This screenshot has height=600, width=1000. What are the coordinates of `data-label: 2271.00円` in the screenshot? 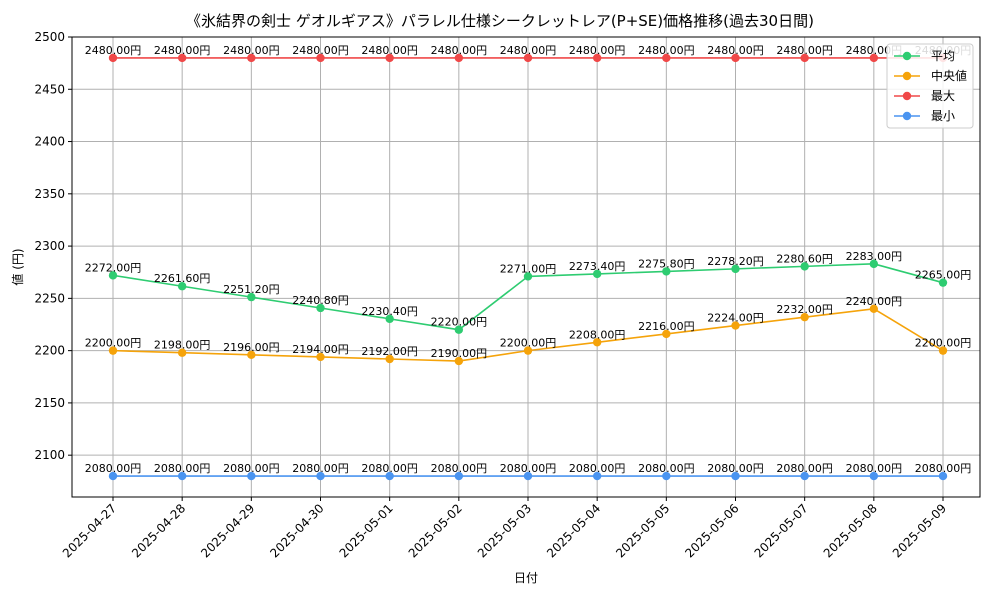 It's located at (528, 268).